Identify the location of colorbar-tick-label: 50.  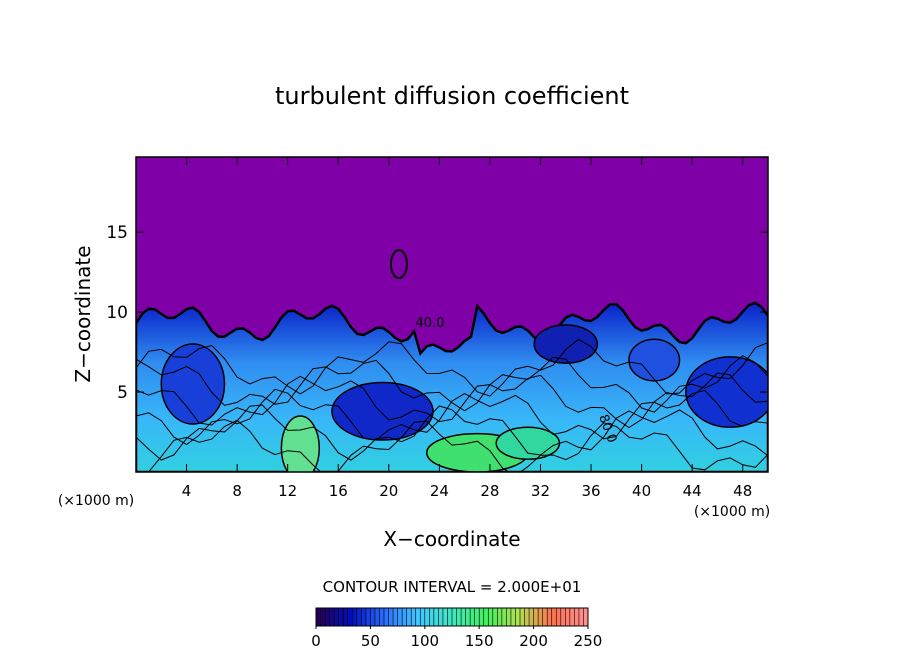
(370, 641).